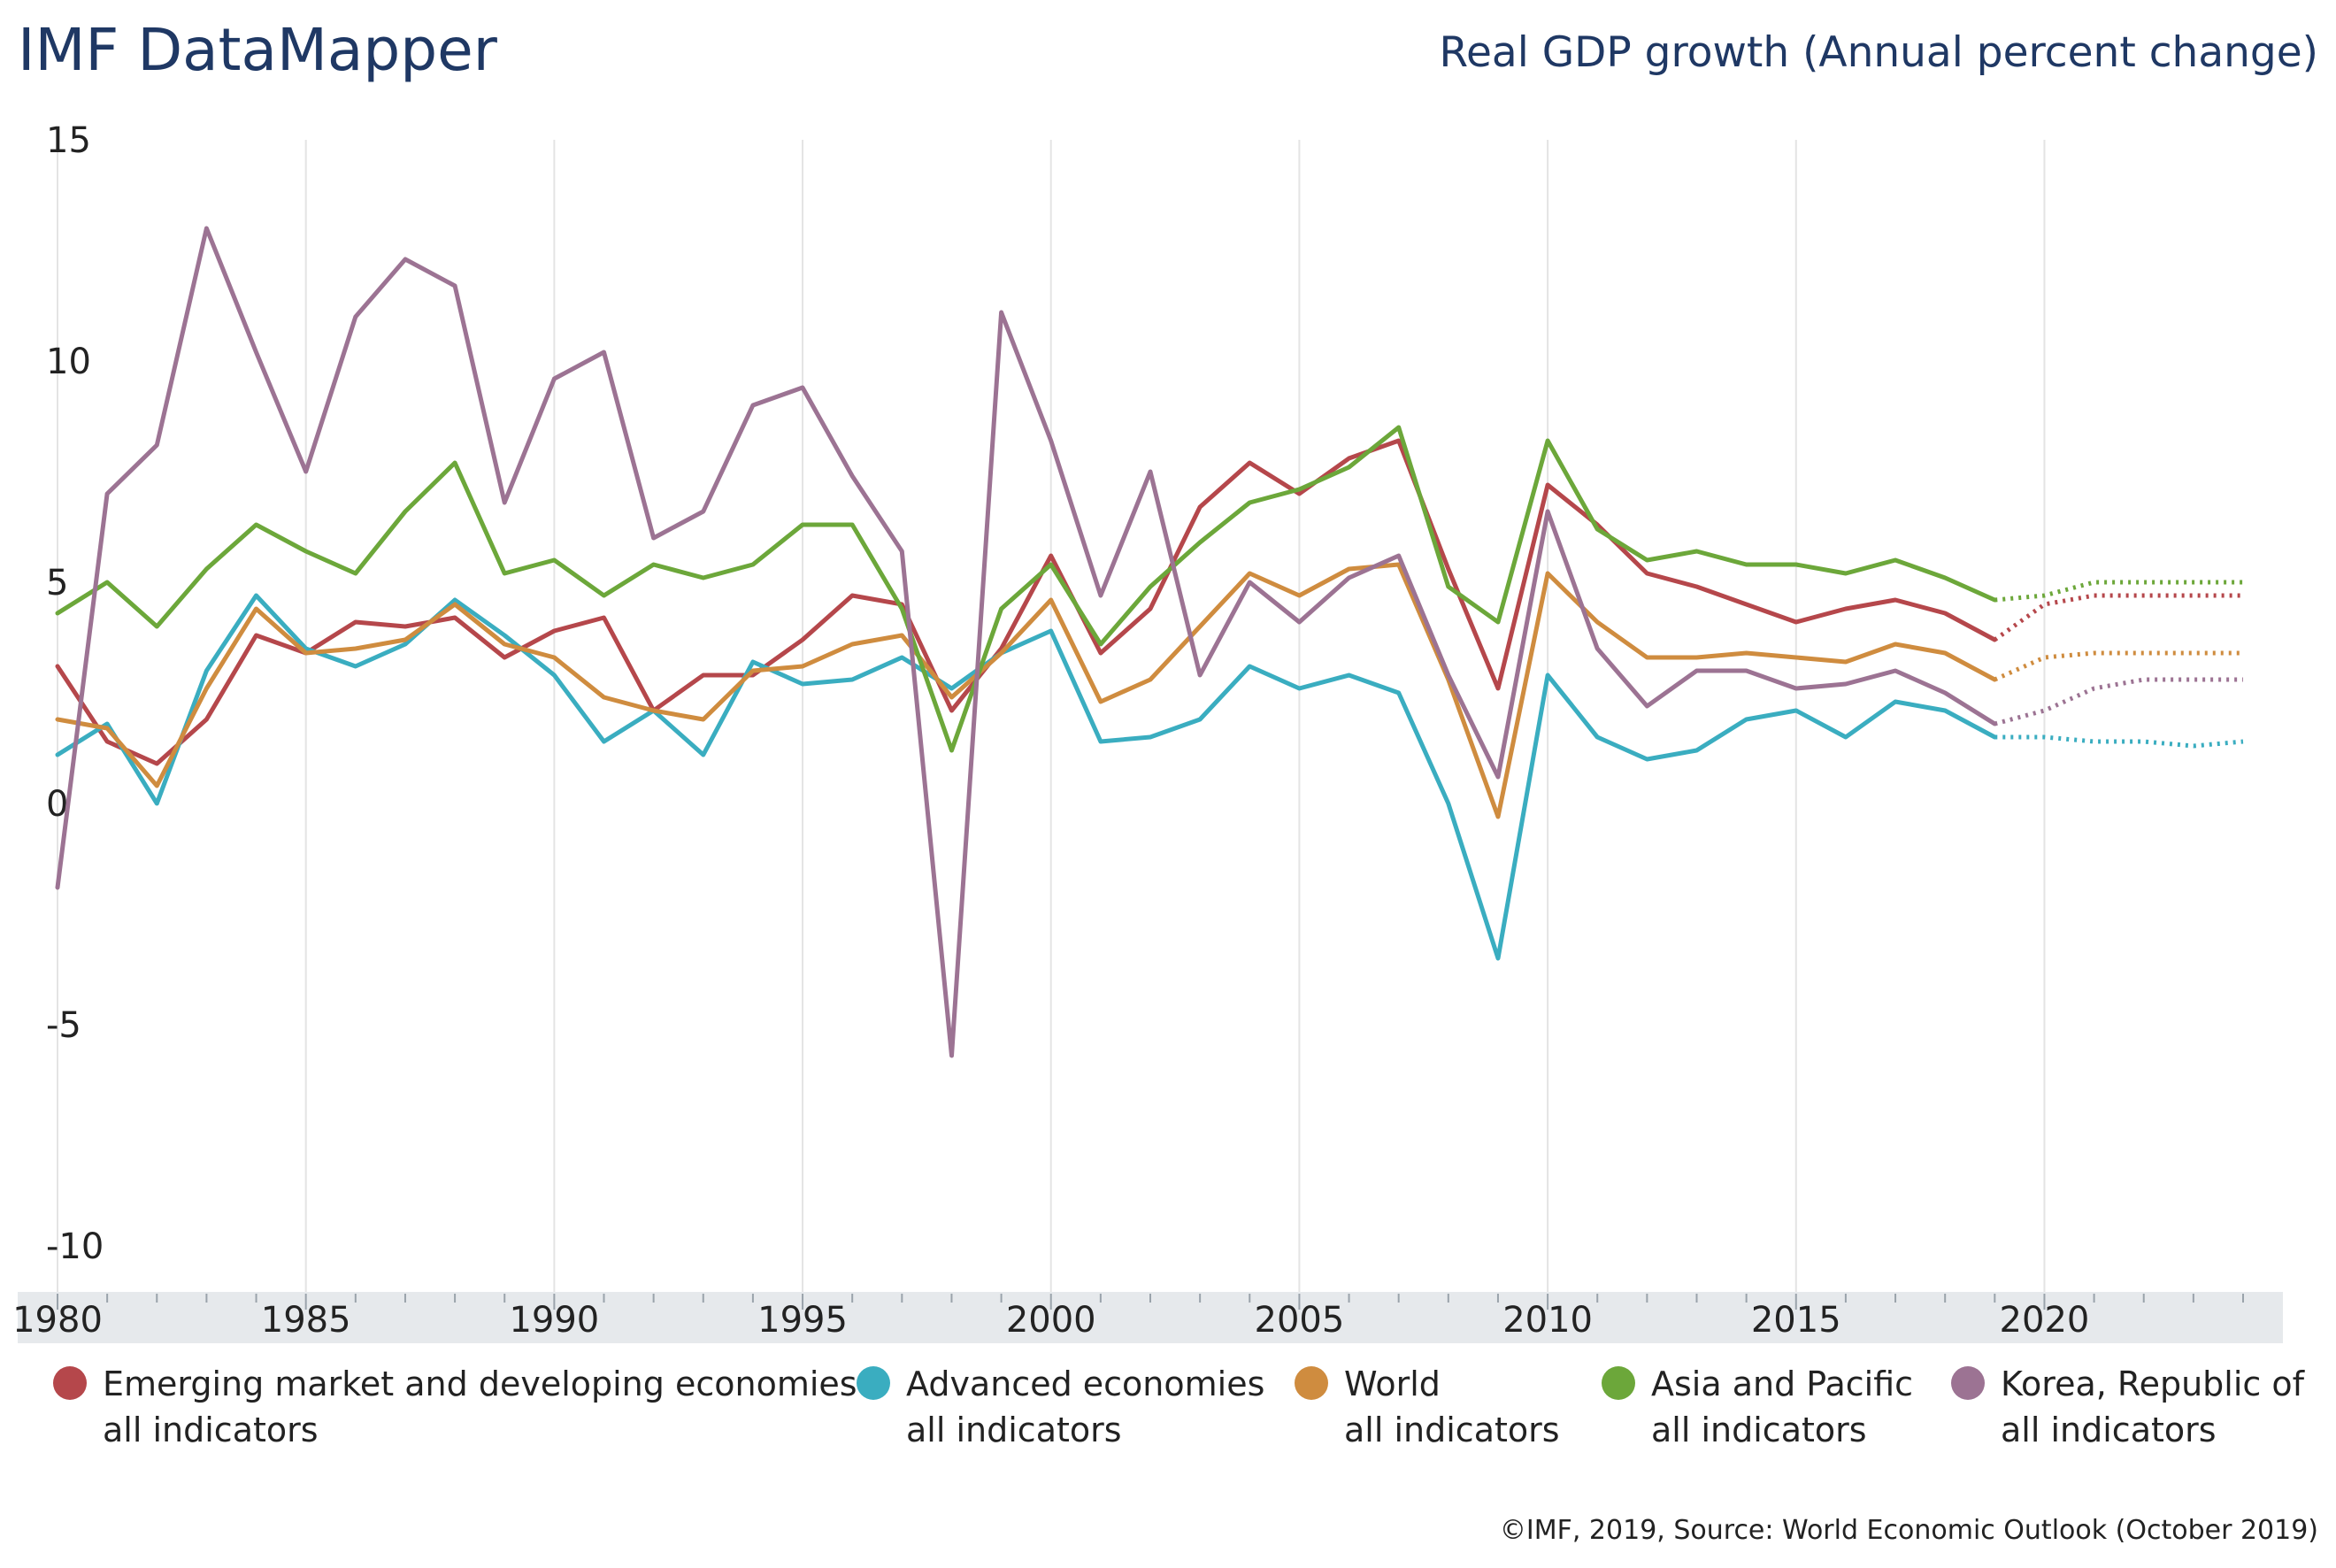 The height and width of the screenshot is (1568, 2336). What do you see at coordinates (554, 1320) in the screenshot?
I see `x-tick-label-1990: 1990` at bounding box center [554, 1320].